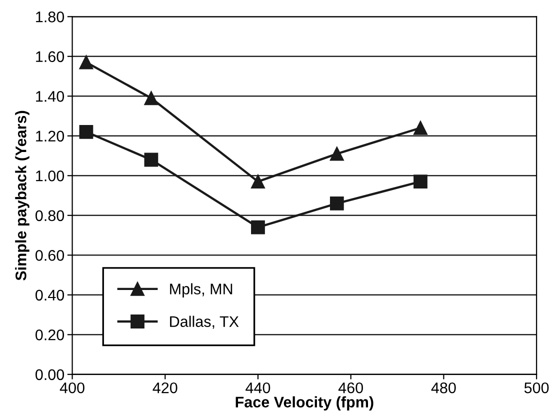 The height and width of the screenshot is (416, 556). What do you see at coordinates (50, 136) in the screenshot?
I see `y-tick-label: 1.20` at bounding box center [50, 136].